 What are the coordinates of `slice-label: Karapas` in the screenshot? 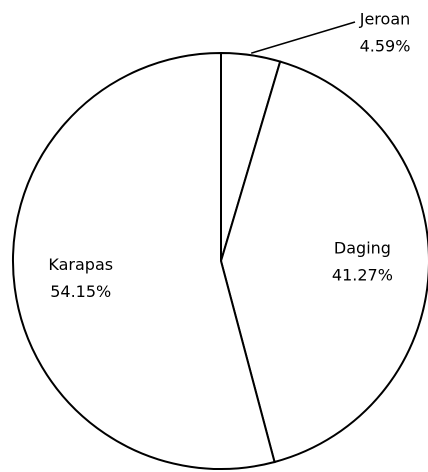 It's located at (80, 264).